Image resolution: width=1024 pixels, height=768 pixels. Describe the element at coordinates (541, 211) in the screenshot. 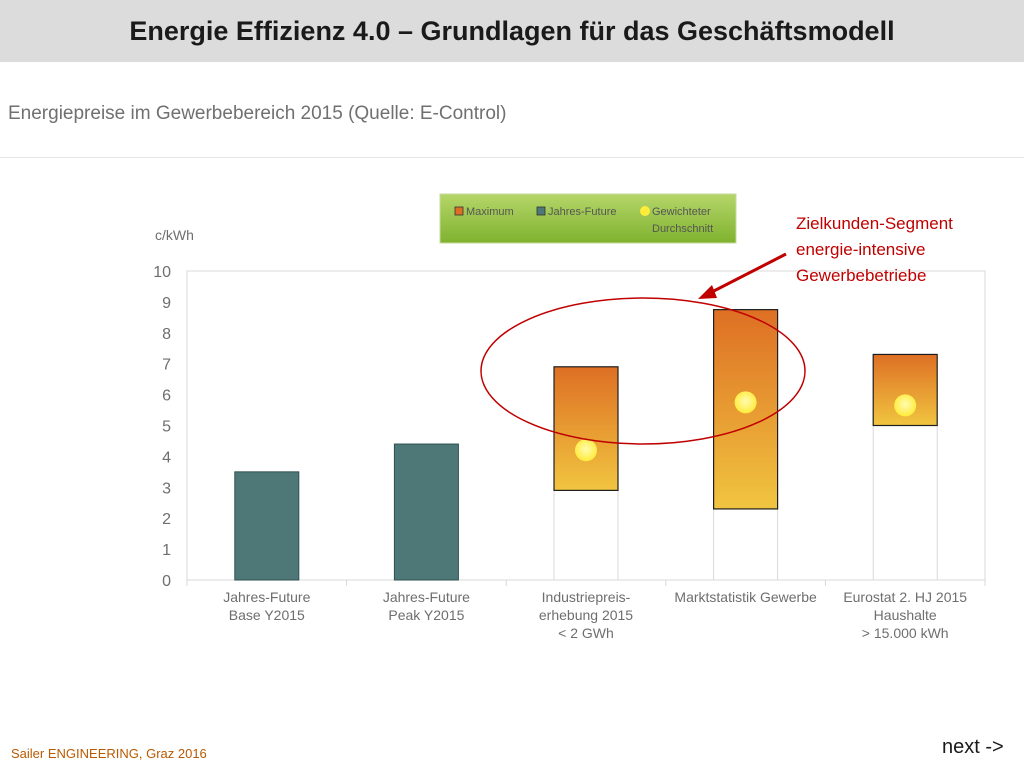

I see `legend-future-marker` at that location.